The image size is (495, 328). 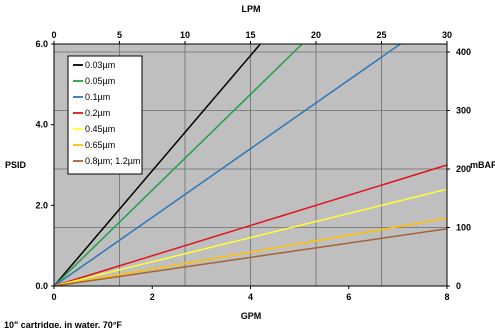 What do you see at coordinates (463, 52) in the screenshot?
I see `y-right-tick-label: 400` at bounding box center [463, 52].